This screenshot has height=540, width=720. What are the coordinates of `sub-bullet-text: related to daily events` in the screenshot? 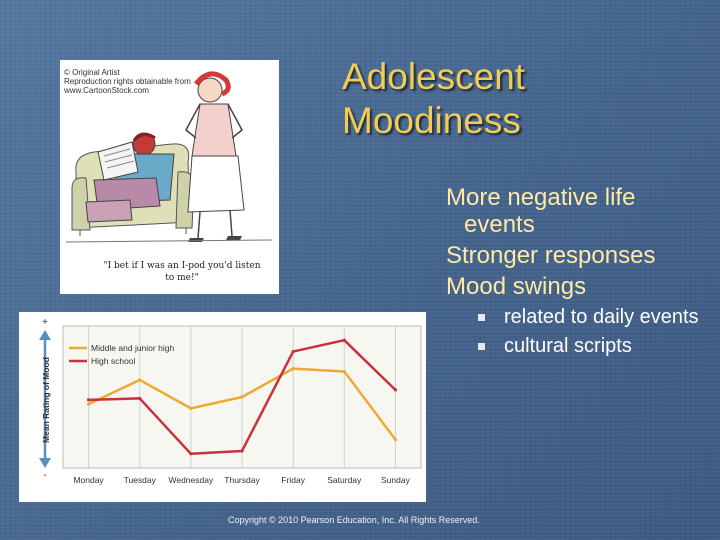 It's located at (601, 317).